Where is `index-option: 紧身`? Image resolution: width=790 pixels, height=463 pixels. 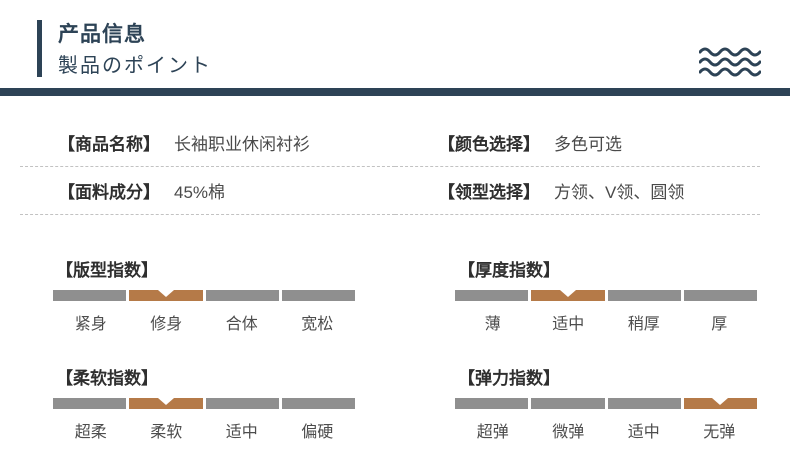
index-option: 紧身 is located at coordinates (90, 324).